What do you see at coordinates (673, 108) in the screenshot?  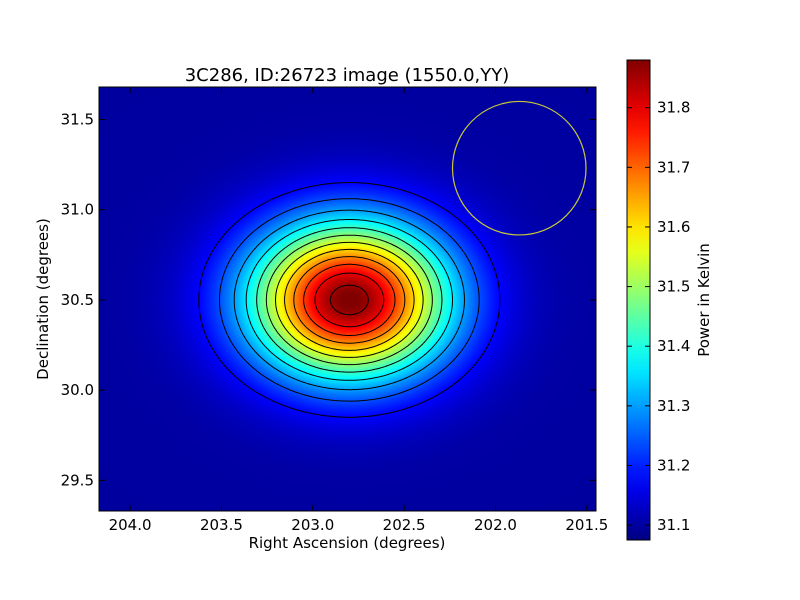 I see `colorbar-tick-label: 31.8` at bounding box center [673, 108].